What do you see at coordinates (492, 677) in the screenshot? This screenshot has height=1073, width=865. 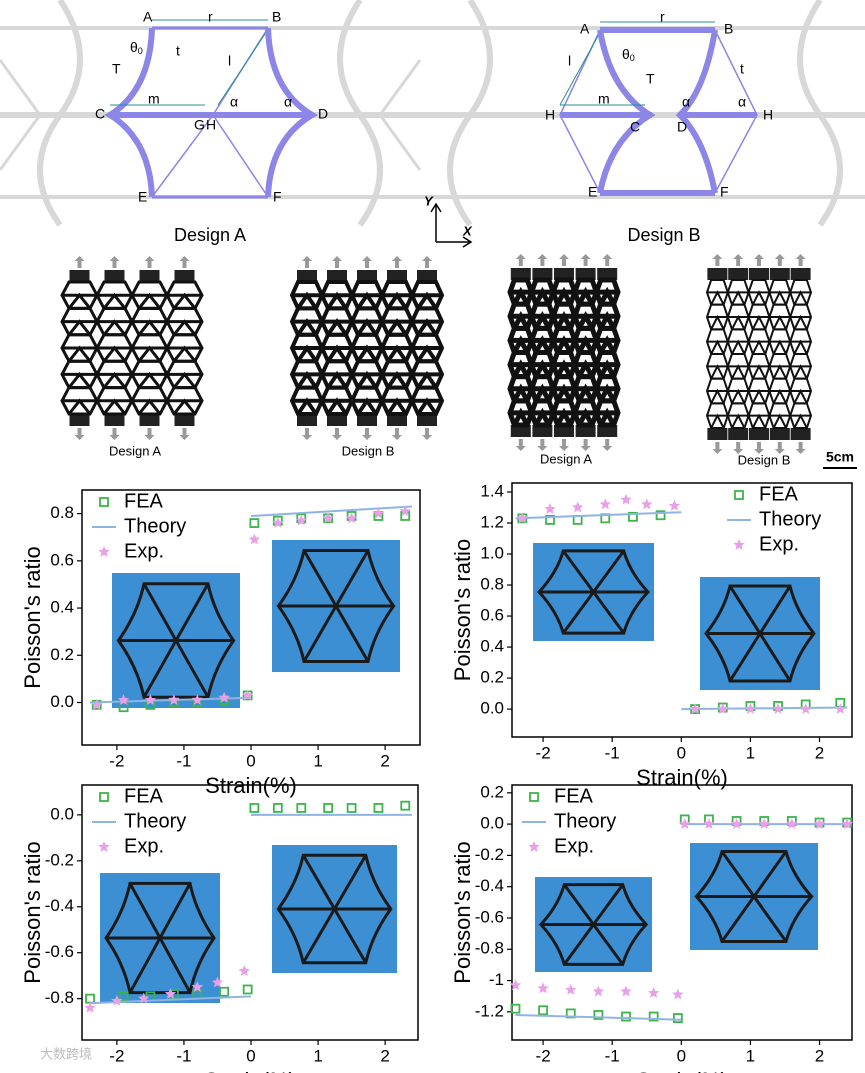 I see `y-tick-label: 0.2` at bounding box center [492, 677].